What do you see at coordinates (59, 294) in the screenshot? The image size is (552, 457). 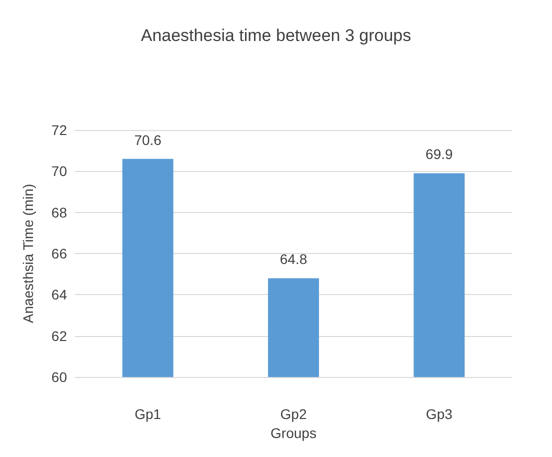 I see `y-tick-label: 64` at bounding box center [59, 294].